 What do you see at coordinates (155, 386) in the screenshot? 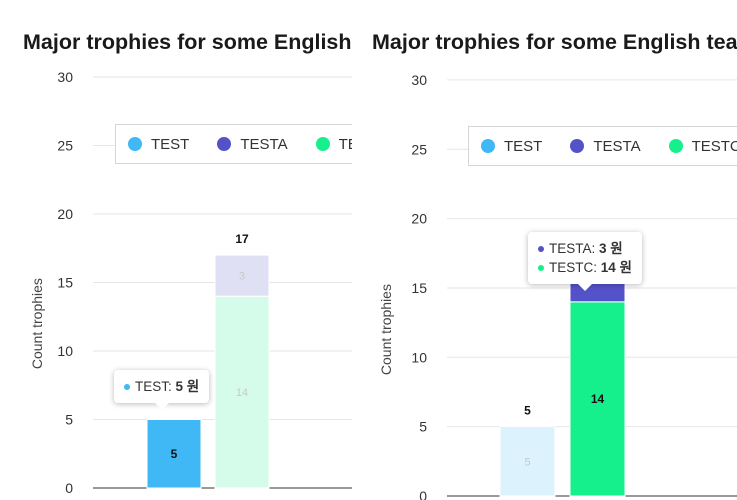
I see `tooltip-series-name: TEST:` at bounding box center [155, 386].